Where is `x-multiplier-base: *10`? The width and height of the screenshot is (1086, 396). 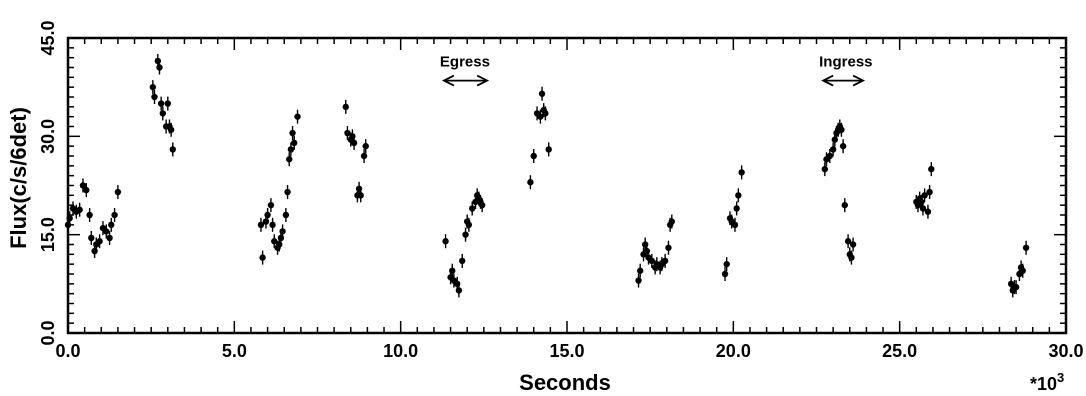
x-multiplier-base: *10 is located at coordinates (1043, 384).